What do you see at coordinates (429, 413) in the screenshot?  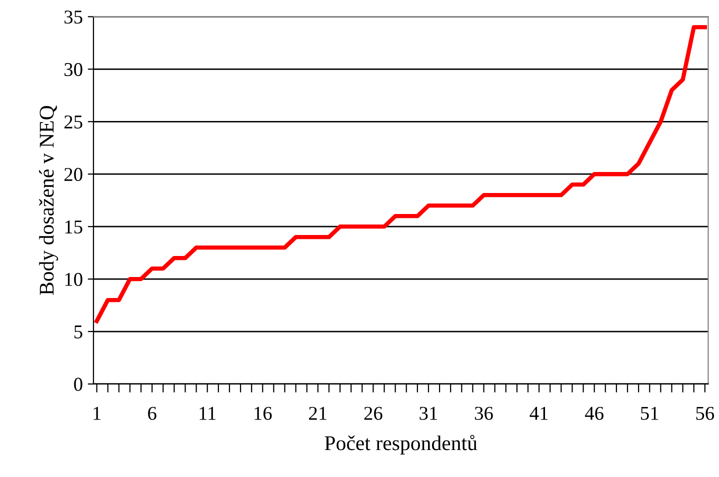 I see `x-tick-label: 31` at bounding box center [429, 413].